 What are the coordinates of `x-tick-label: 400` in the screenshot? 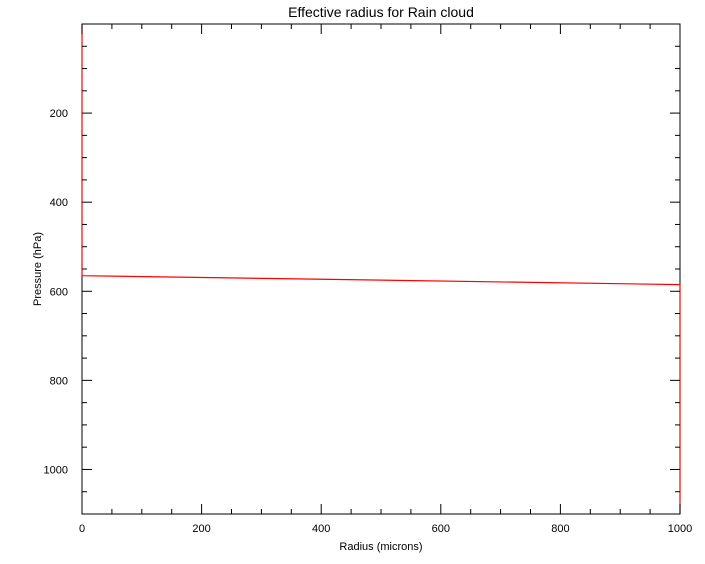 It's located at (321, 529).